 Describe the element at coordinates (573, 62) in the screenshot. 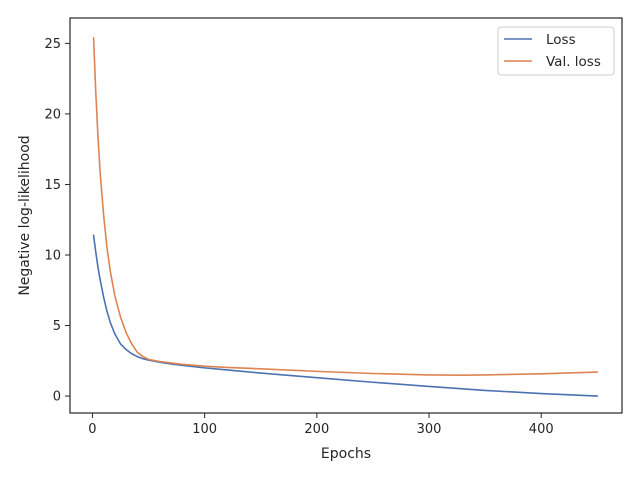

I see `legend-label-2: Val. loss` at that location.